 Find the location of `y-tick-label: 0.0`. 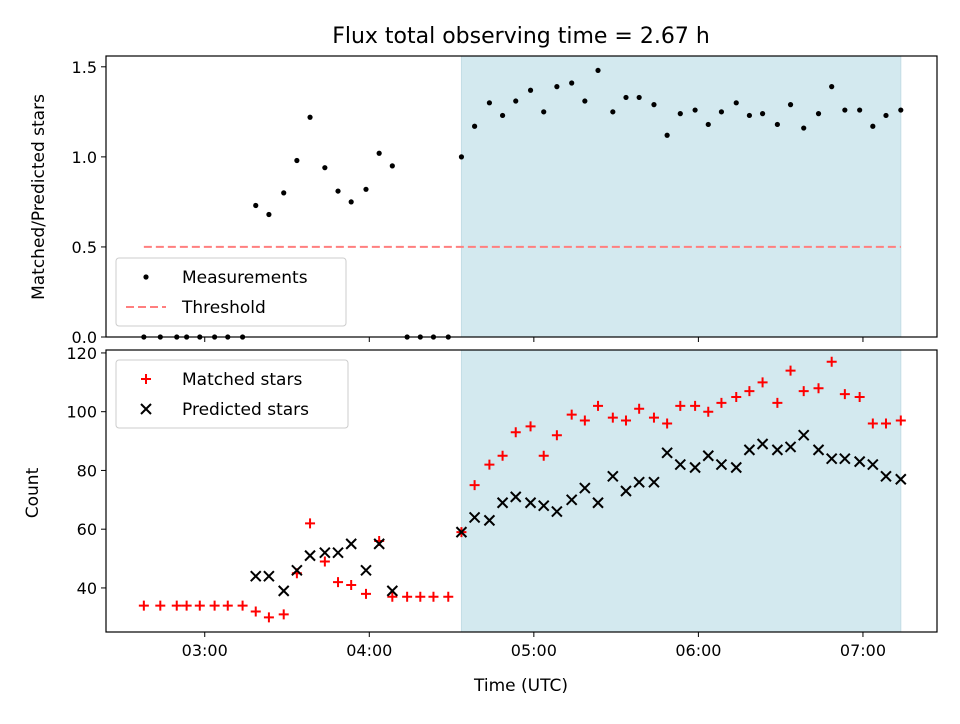

y-tick-label: 0.0 is located at coordinates (84, 337).